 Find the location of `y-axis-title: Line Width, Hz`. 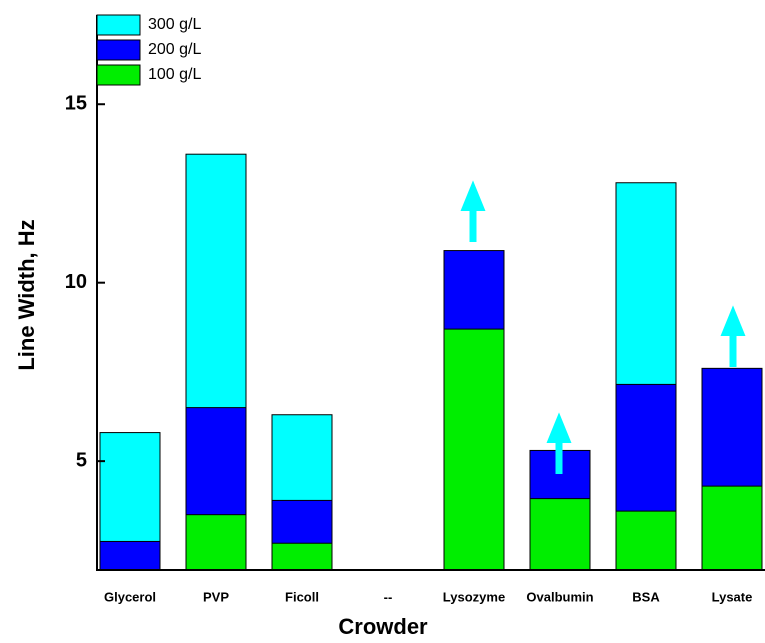

y-axis-title: Line Width, Hz is located at coordinates (26, 294).